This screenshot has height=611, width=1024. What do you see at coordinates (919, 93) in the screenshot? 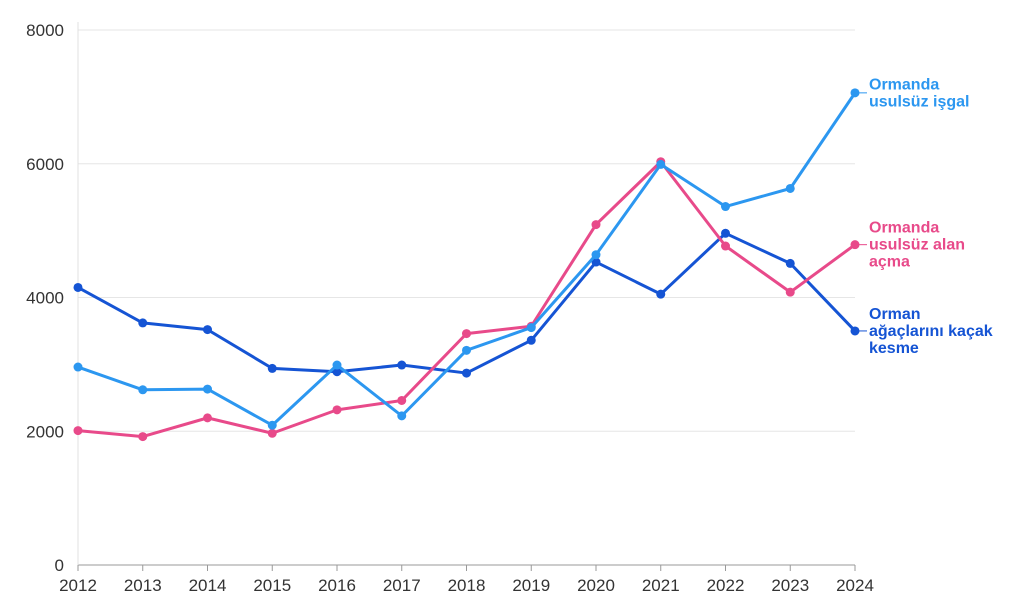
I see `series-label: Ormanda usulsüz işgal` at bounding box center [919, 93].